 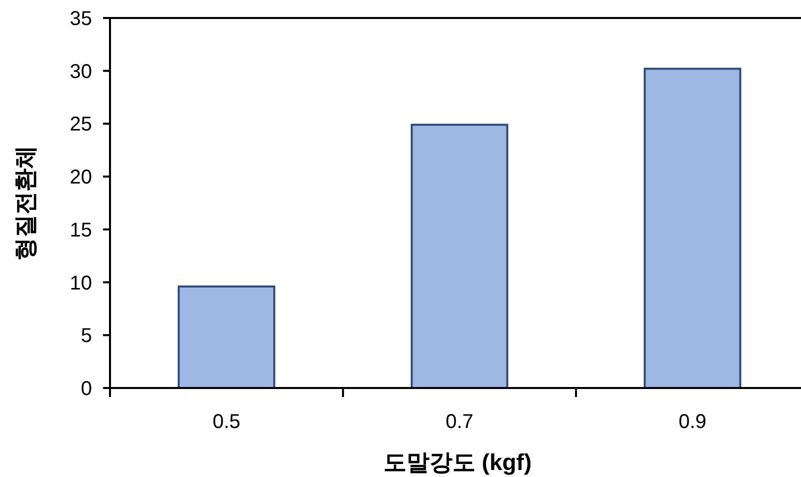 What do you see at coordinates (81, 19) in the screenshot?
I see `y-tick-label: 35` at bounding box center [81, 19].